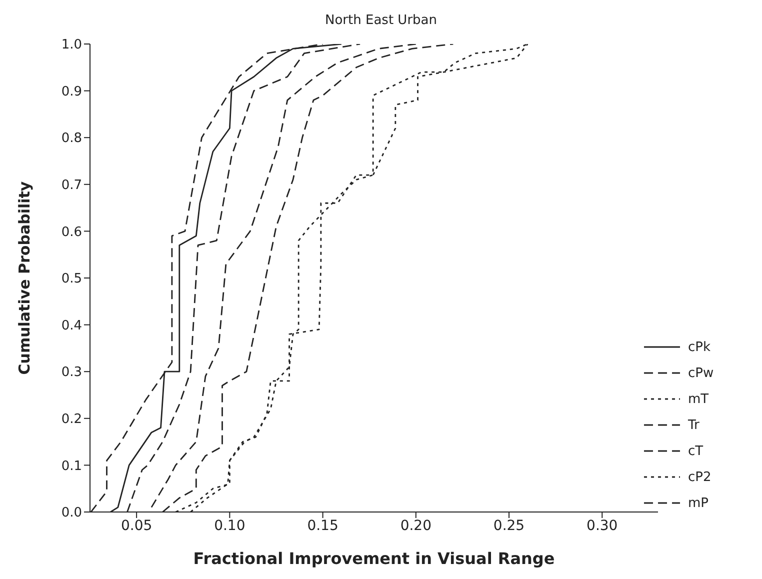 The image size is (762, 579). Describe the element at coordinates (71, 420) in the screenshot. I see `y-tick-label: 0.2` at that location.